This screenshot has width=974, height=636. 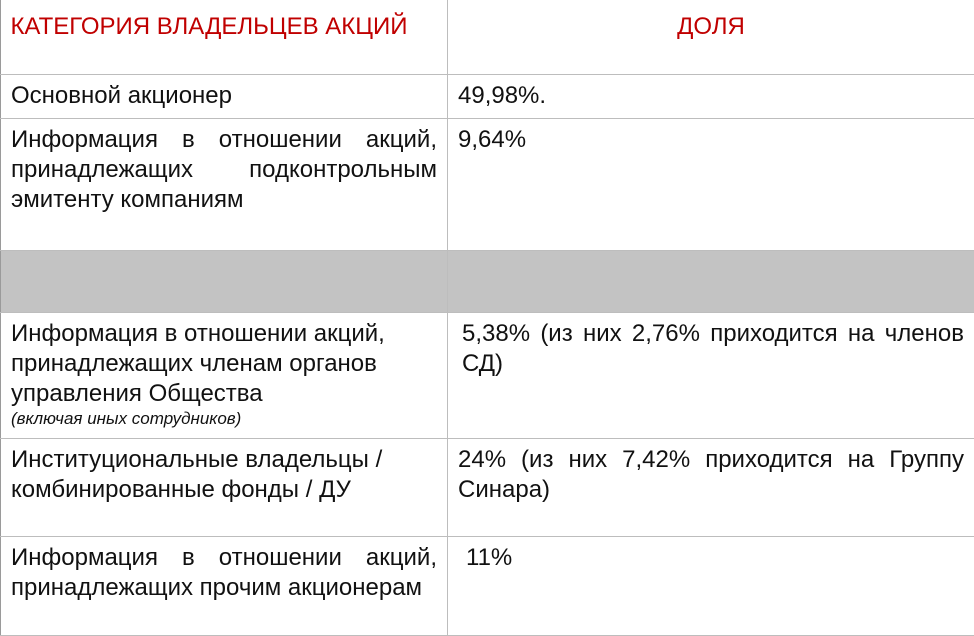 What do you see at coordinates (711, 93) in the screenshot?
I see `share-text: 49,98%.` at bounding box center [711, 93].